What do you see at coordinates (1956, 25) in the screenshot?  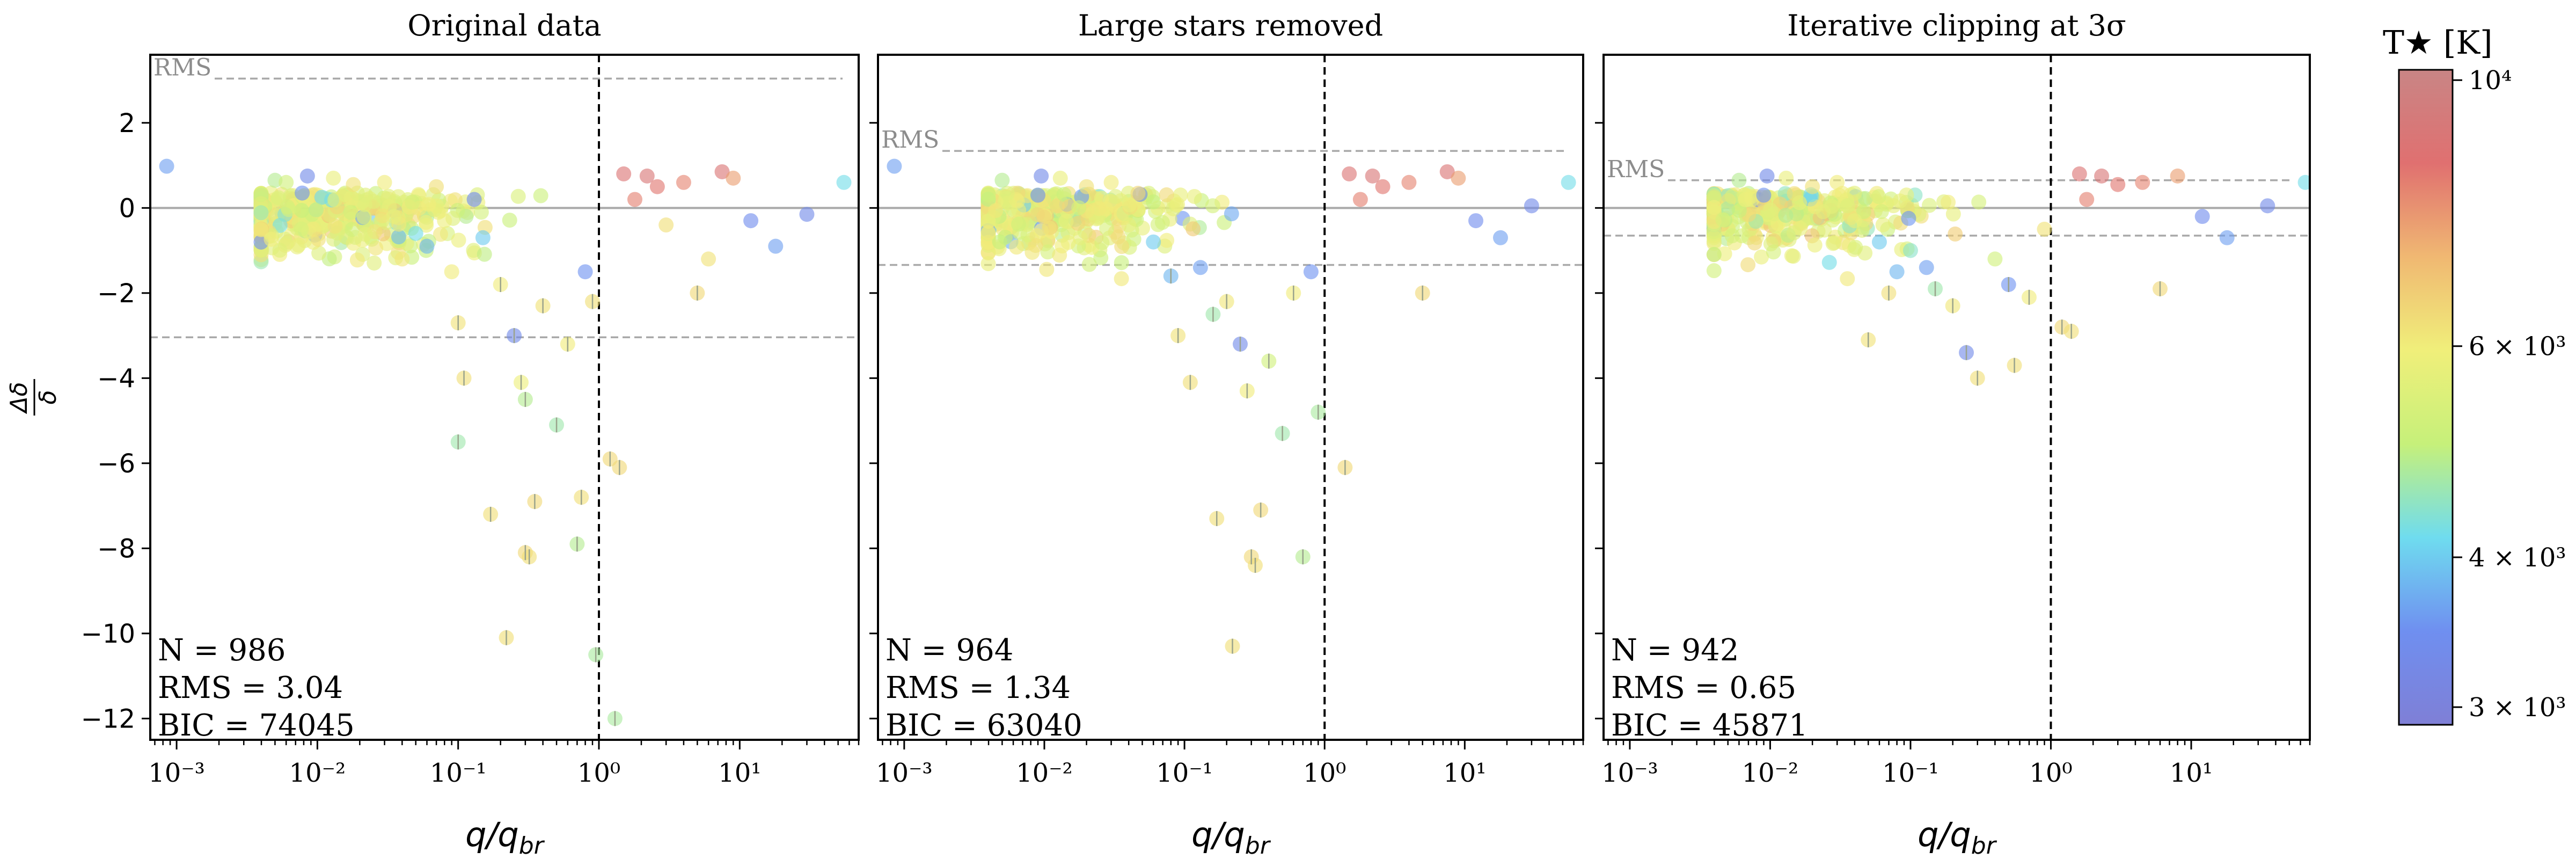 I see `panel-title: Iterative clipping at 3σ` at bounding box center [1956, 25].